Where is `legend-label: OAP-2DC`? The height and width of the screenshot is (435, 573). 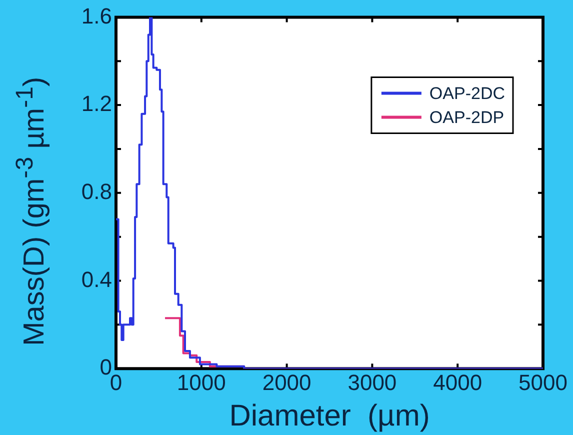 legend-label: OAP-2DC is located at coordinates (467, 93).